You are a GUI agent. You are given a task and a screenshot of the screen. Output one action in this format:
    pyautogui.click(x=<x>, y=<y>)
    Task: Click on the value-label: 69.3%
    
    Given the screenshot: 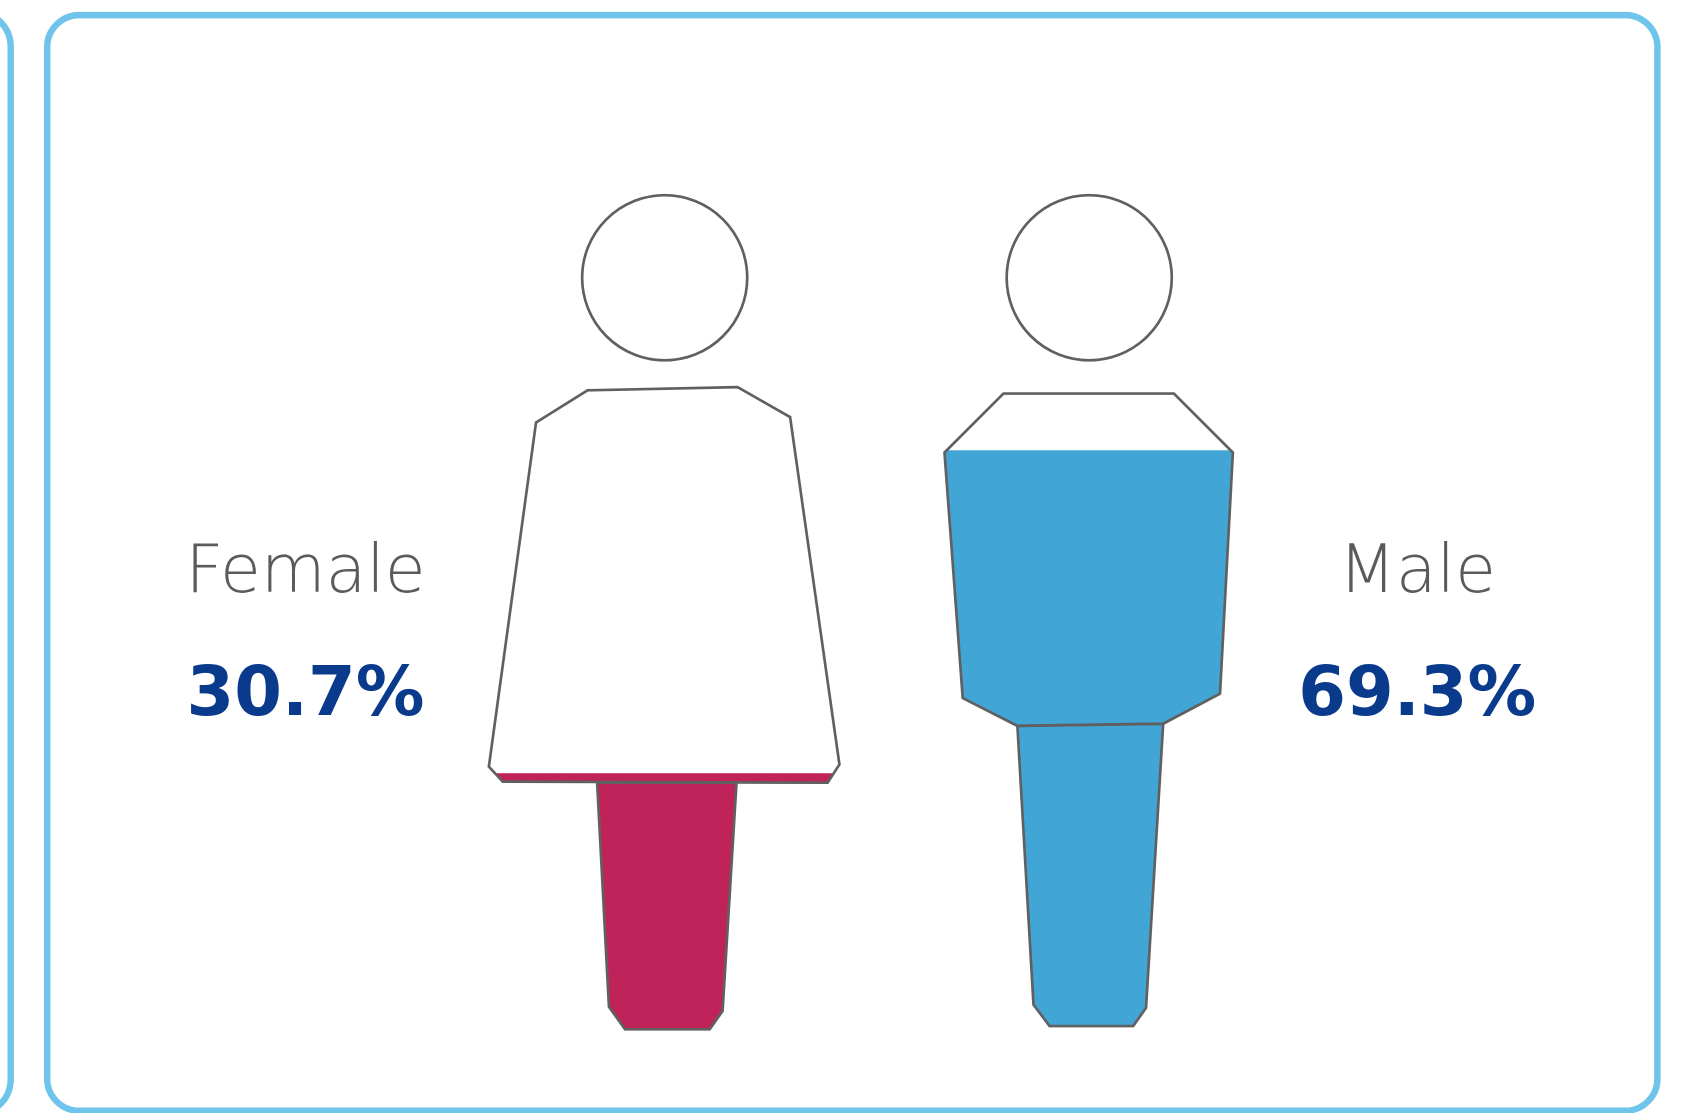 What is the action you would take?
    pyautogui.click(x=1417, y=692)
    